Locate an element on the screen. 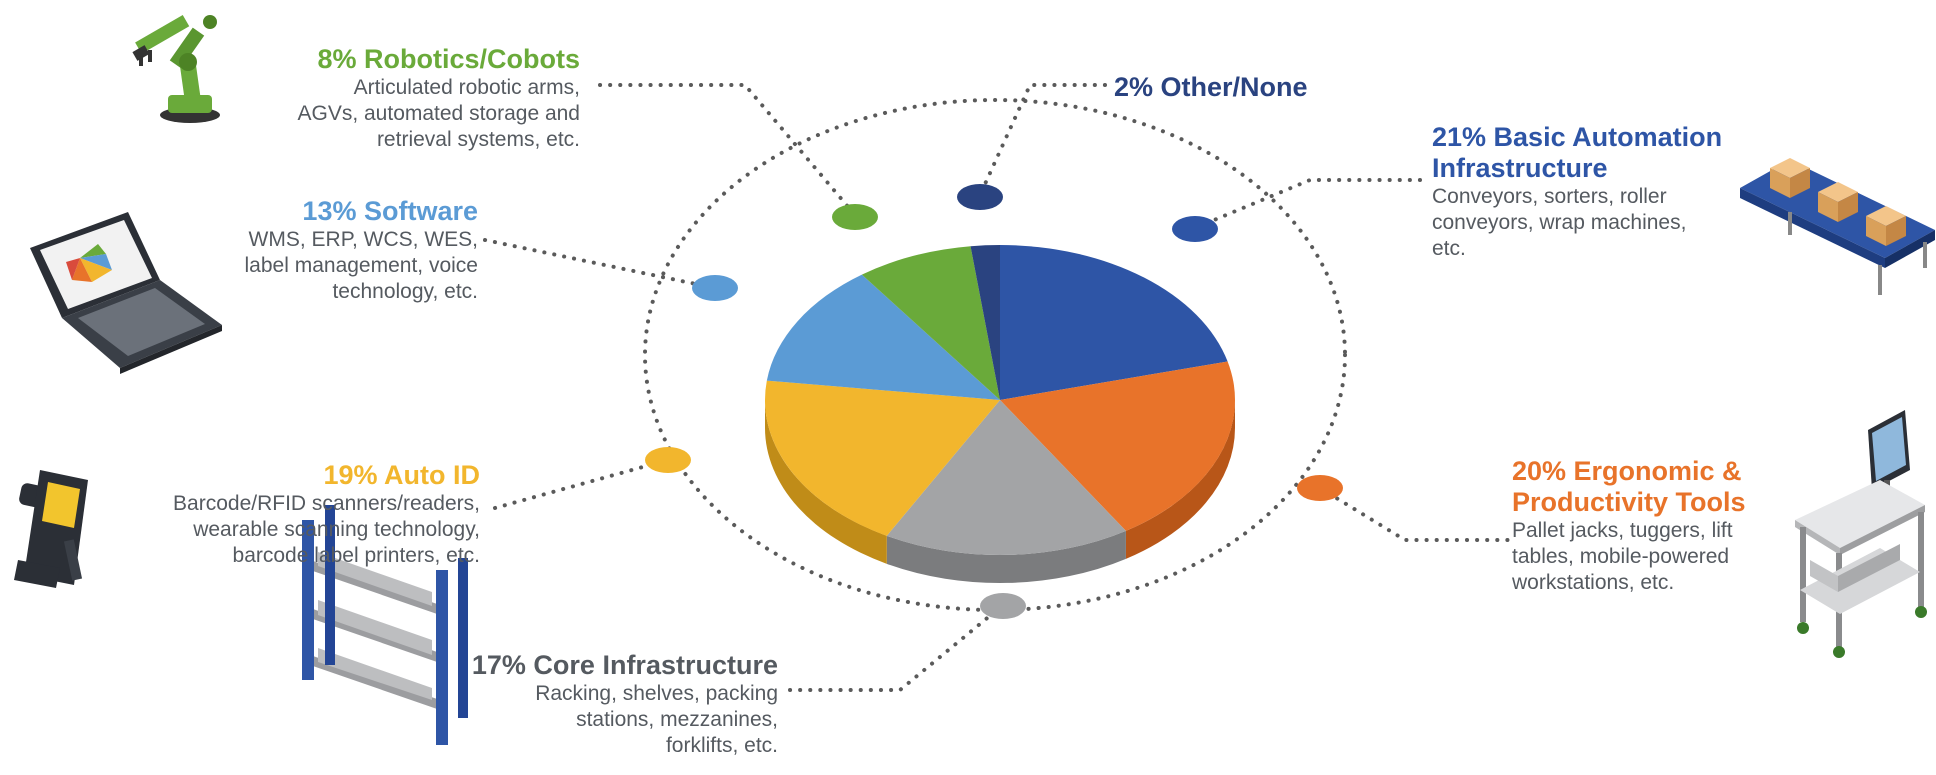 The height and width of the screenshot is (775, 1936). connector-software is located at coordinates (600, 264).